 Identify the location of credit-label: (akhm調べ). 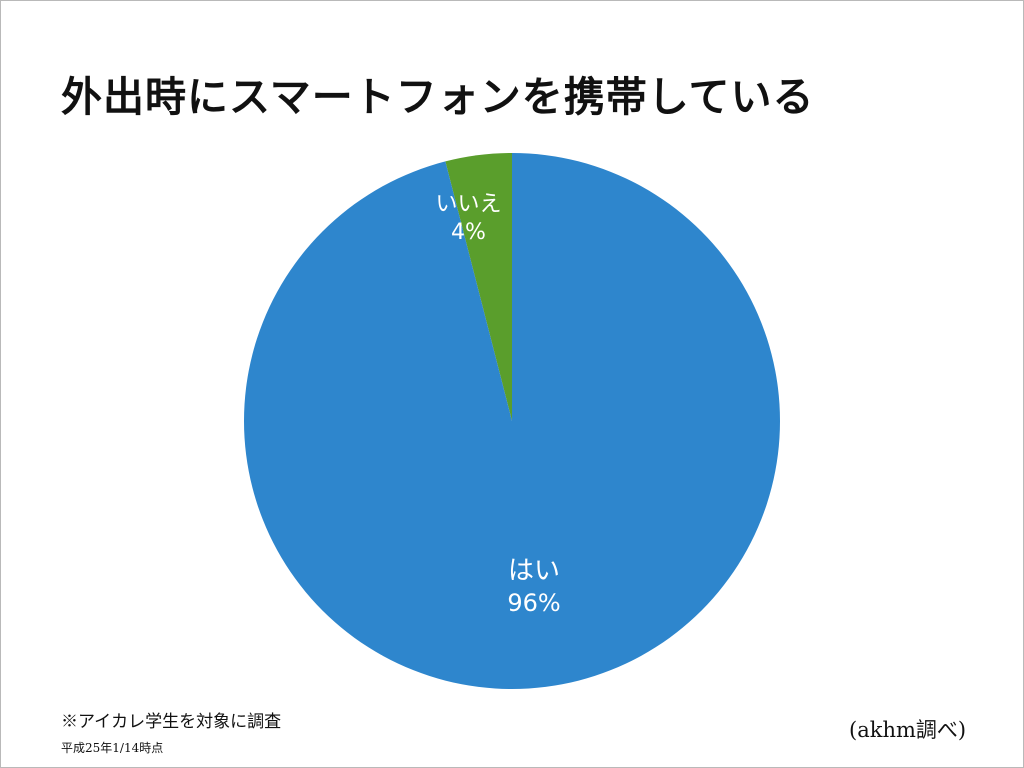
(908, 730).